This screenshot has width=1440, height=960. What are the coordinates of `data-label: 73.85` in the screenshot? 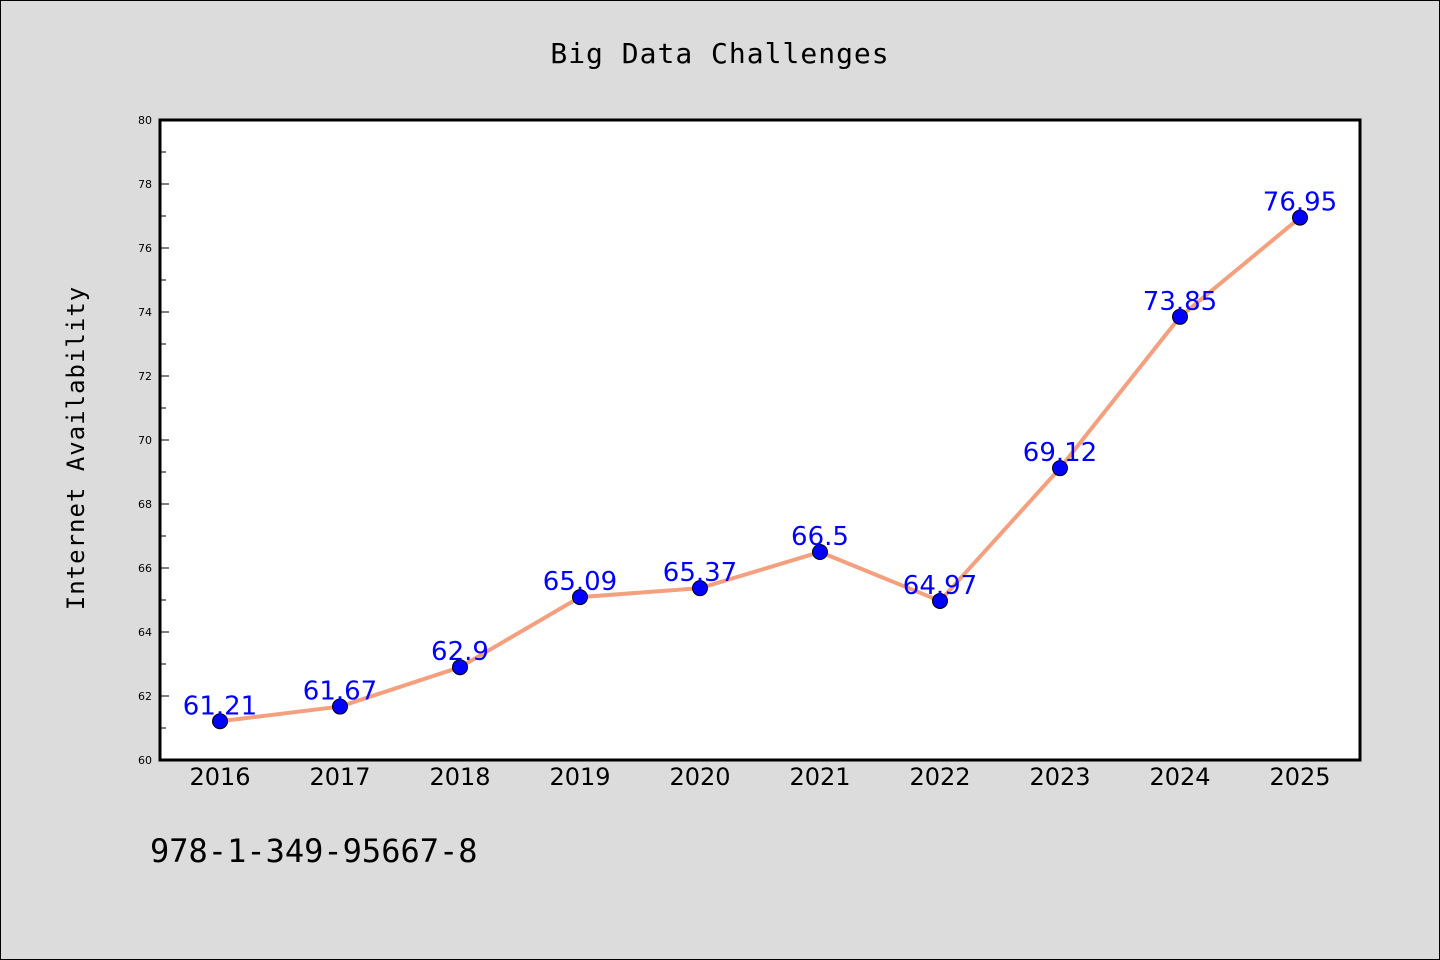 It's located at (1180, 302).